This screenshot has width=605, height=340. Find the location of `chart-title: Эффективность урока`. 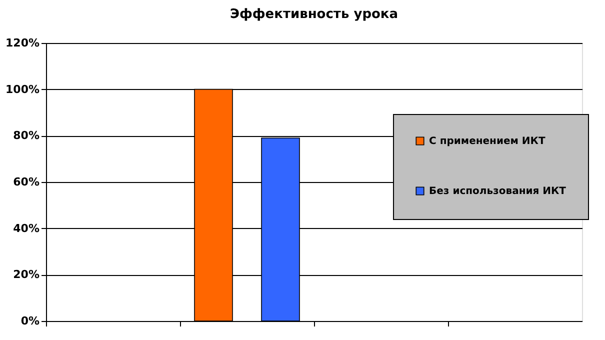

chart-title: Эффективность урока is located at coordinates (314, 14).